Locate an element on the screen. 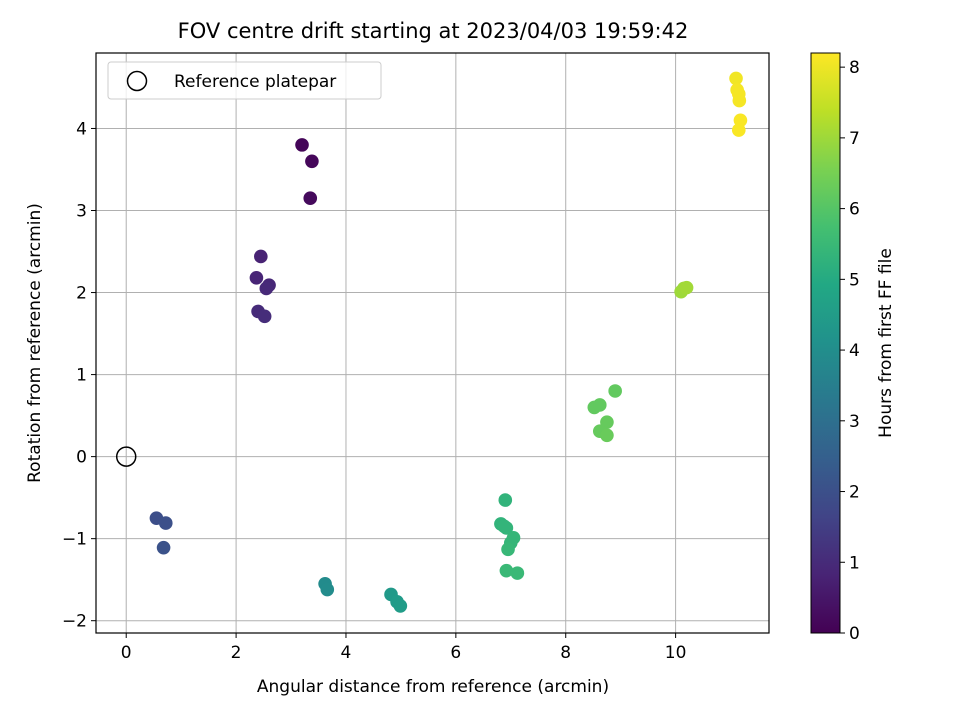 The image size is (960, 724). y-tick-label: −1 is located at coordinates (74, 540).